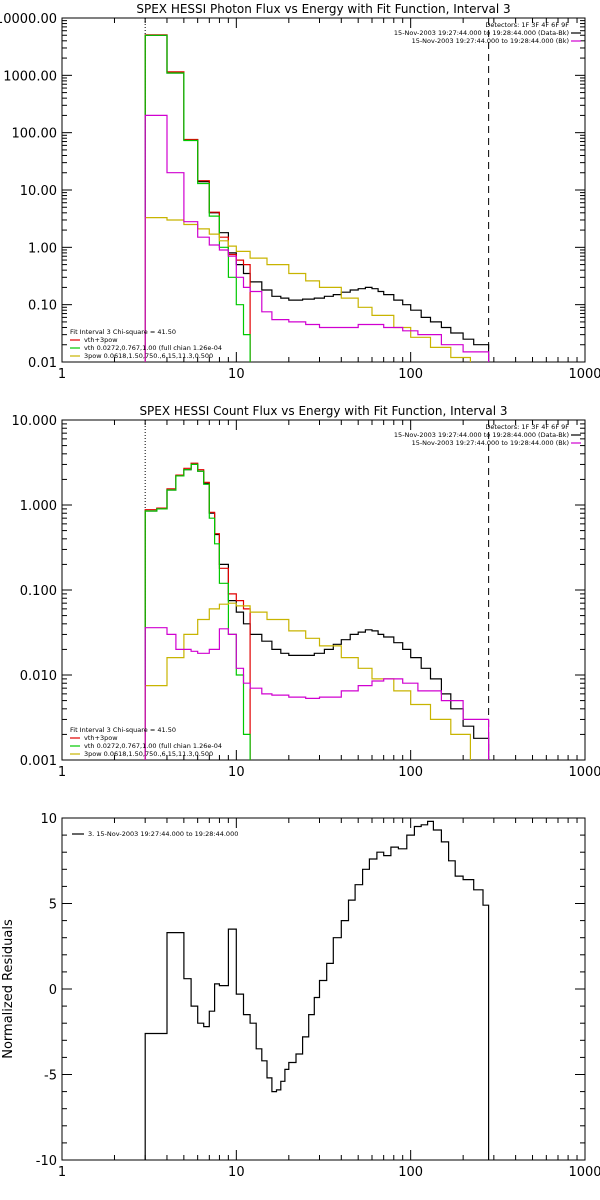 The image size is (600, 1200). I want to click on y-tick-label: 1.00, so click(42, 248).